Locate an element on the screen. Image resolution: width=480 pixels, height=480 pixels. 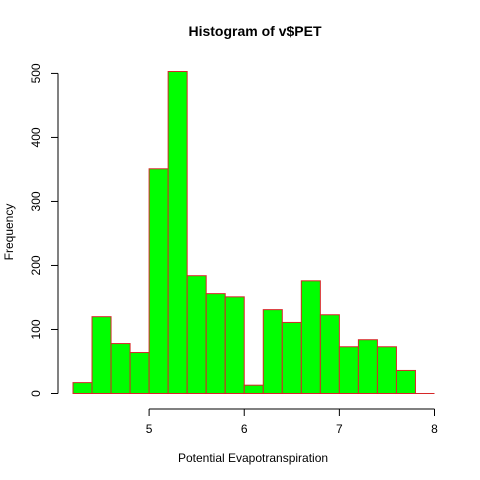
y-tick-label: 400 is located at coordinates (36, 137).